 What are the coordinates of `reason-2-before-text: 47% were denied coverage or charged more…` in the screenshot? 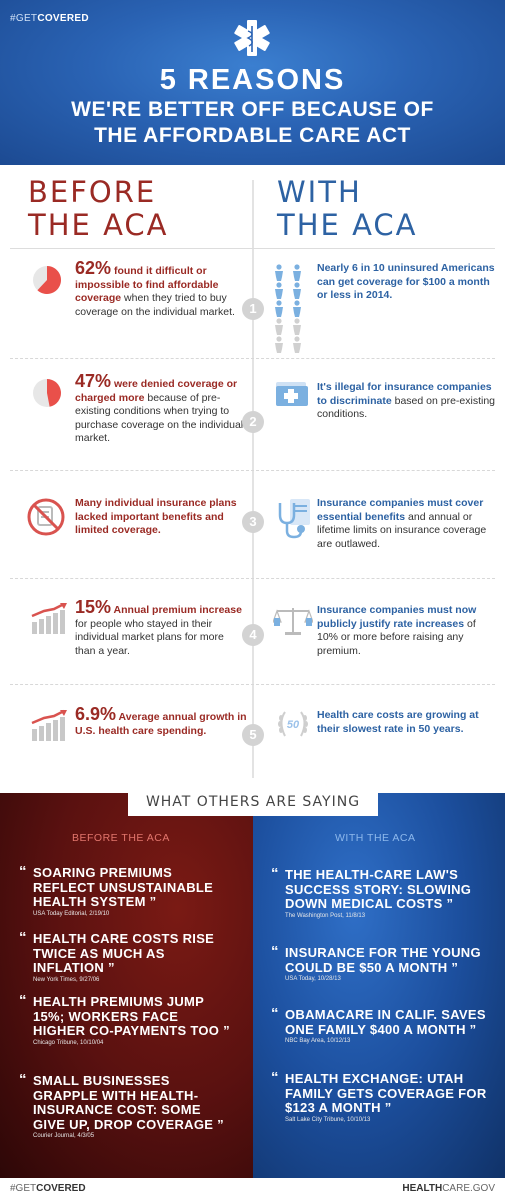 It's located at (159, 407).